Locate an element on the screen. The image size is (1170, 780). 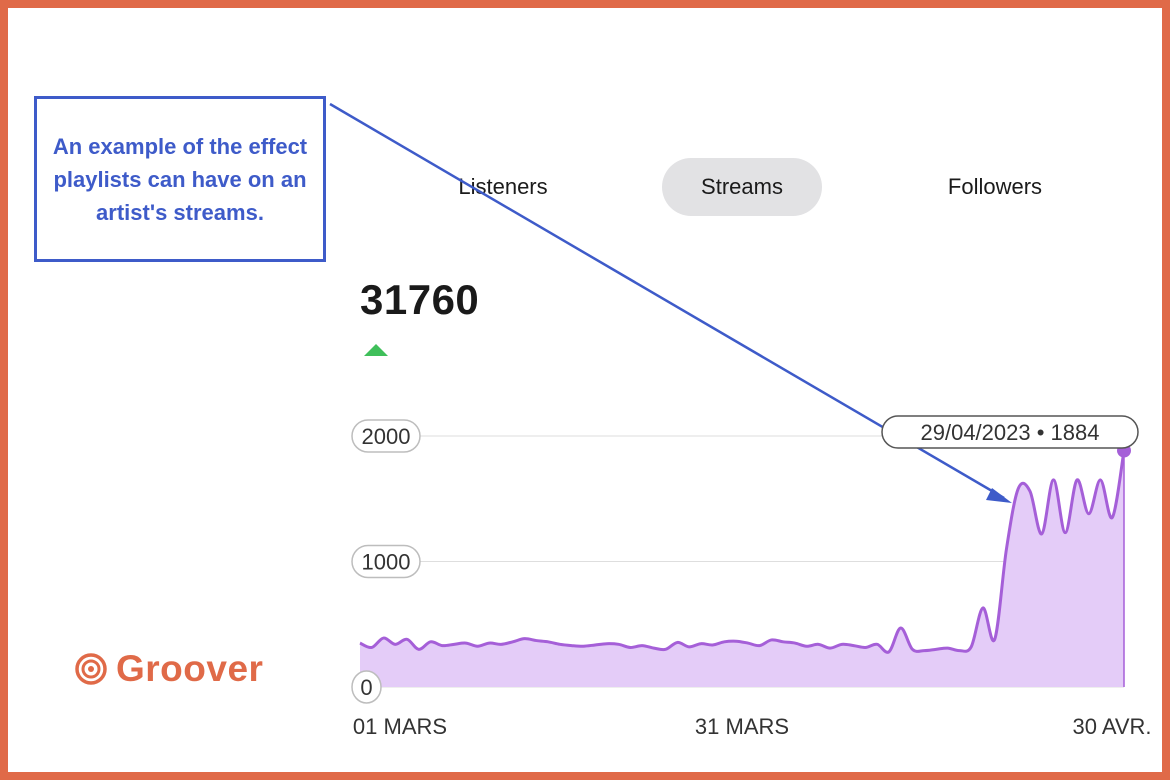
x-tick-label: 01 MARS is located at coordinates (400, 726).